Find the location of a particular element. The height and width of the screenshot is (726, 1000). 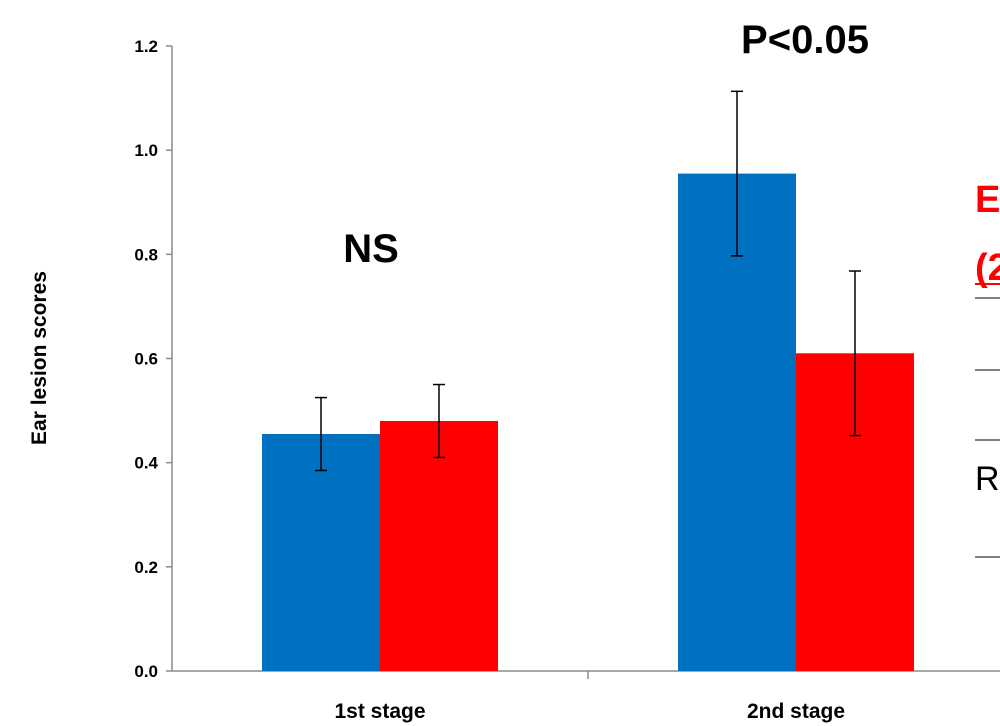

annotation-p-value: P<0.05 is located at coordinates (805, 40).